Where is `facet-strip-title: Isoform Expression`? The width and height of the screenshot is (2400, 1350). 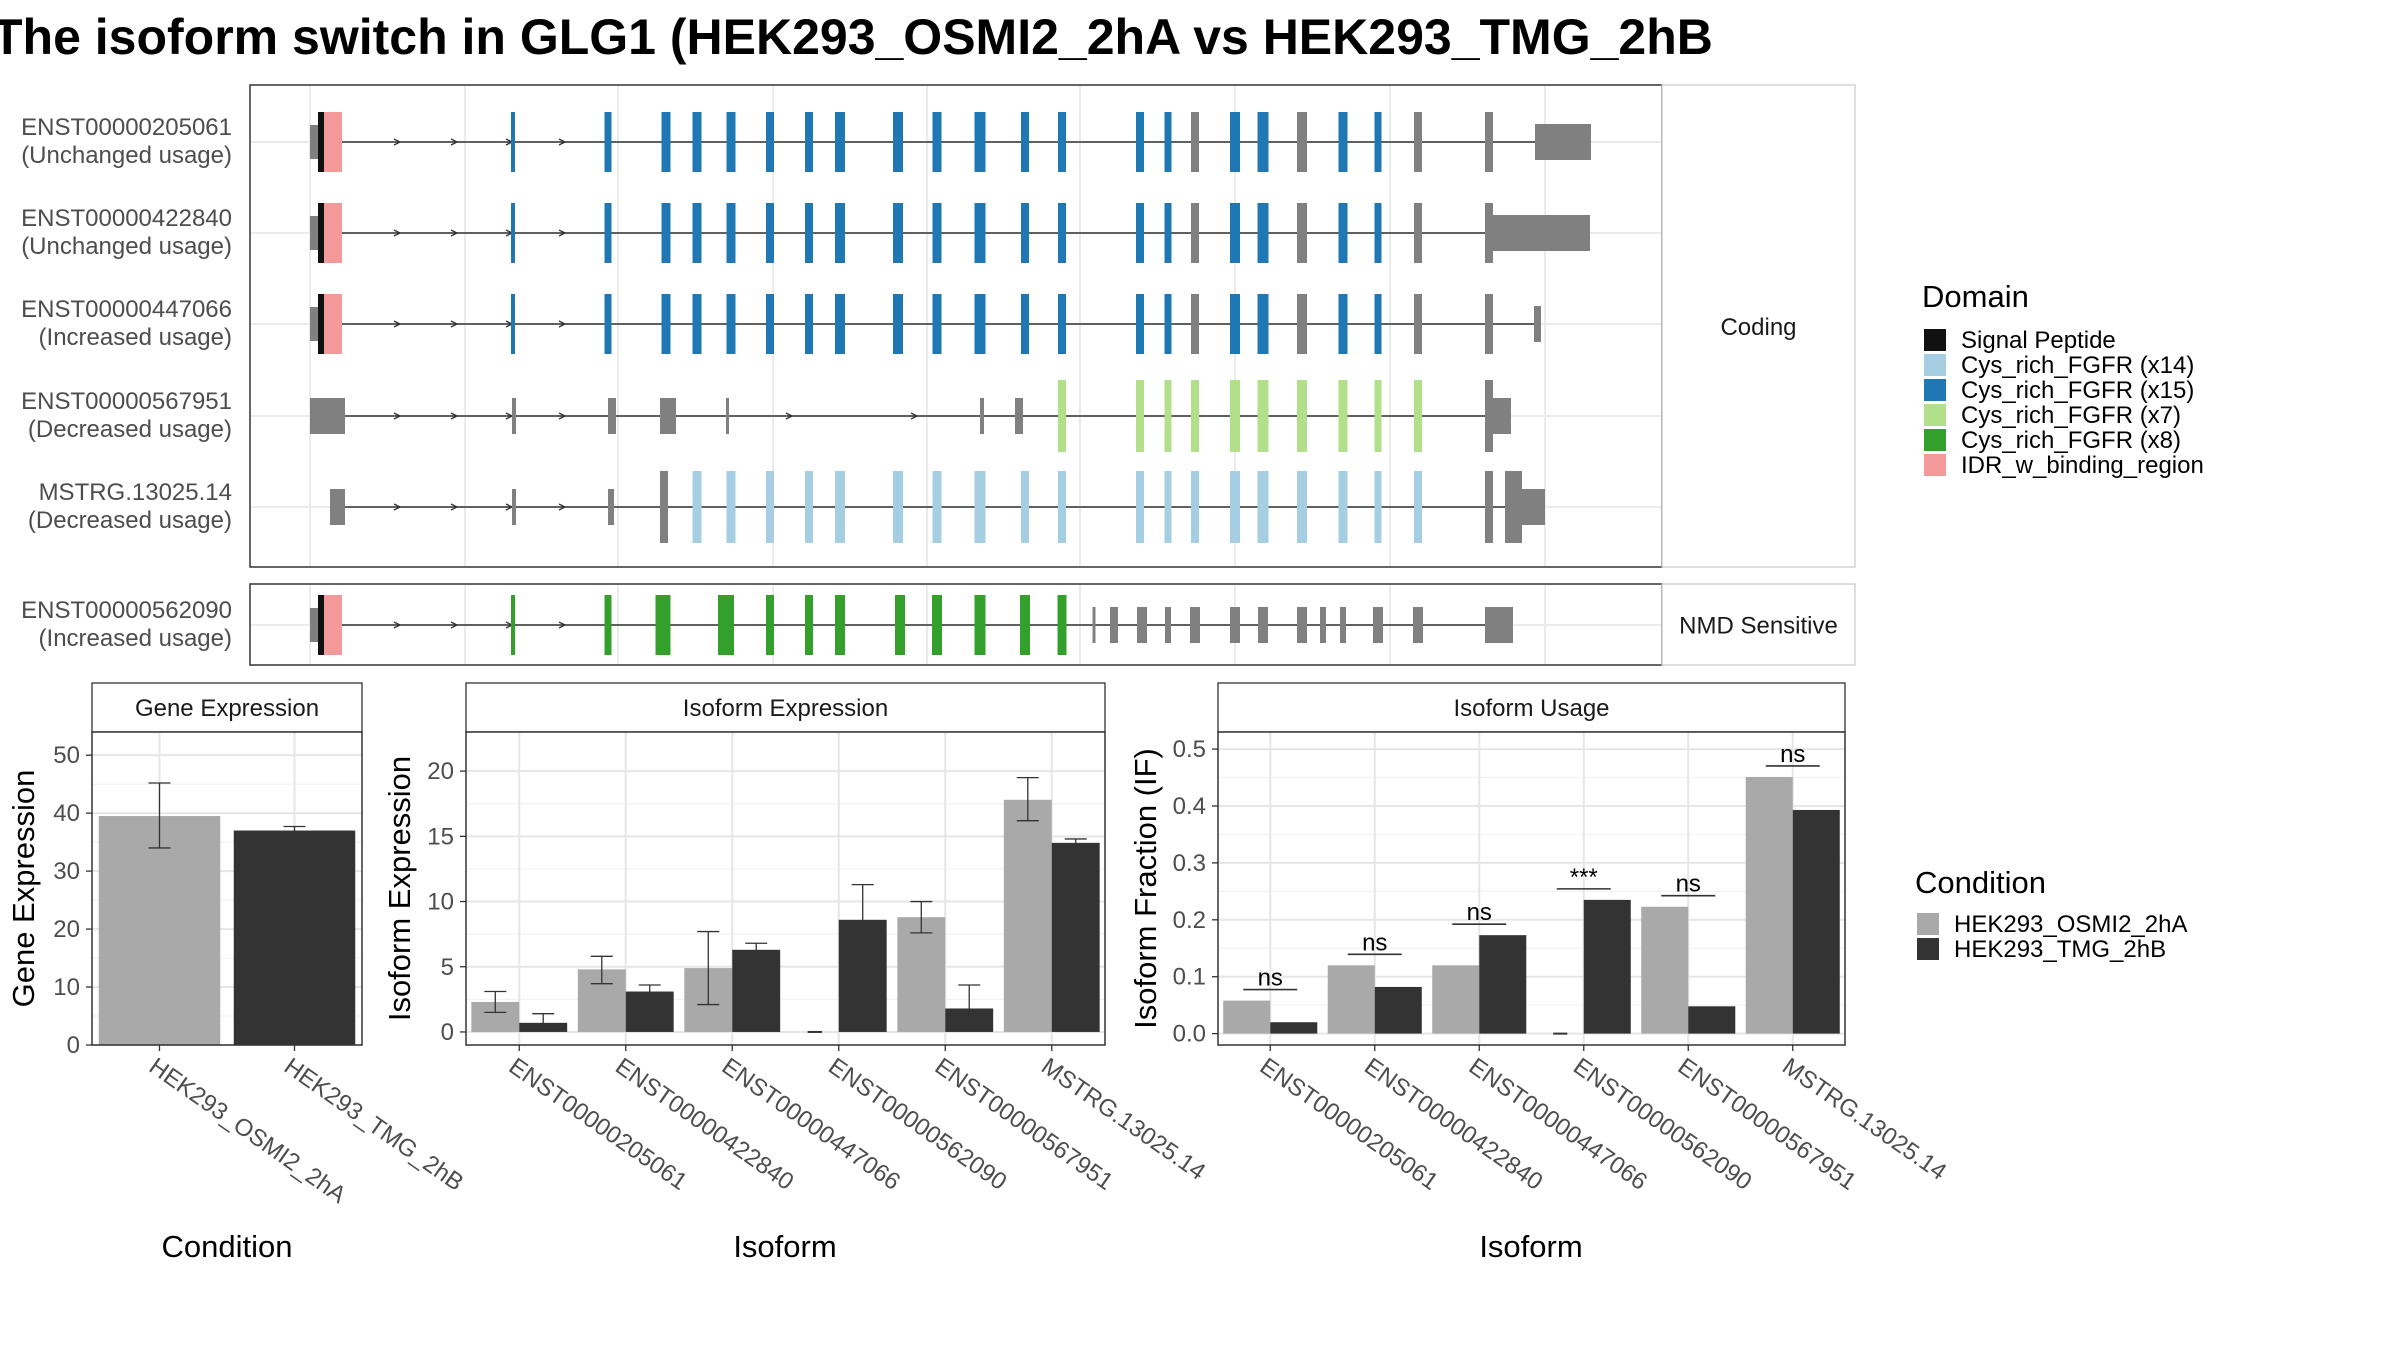
facet-strip-title: Isoform Expression is located at coordinates (785, 708).